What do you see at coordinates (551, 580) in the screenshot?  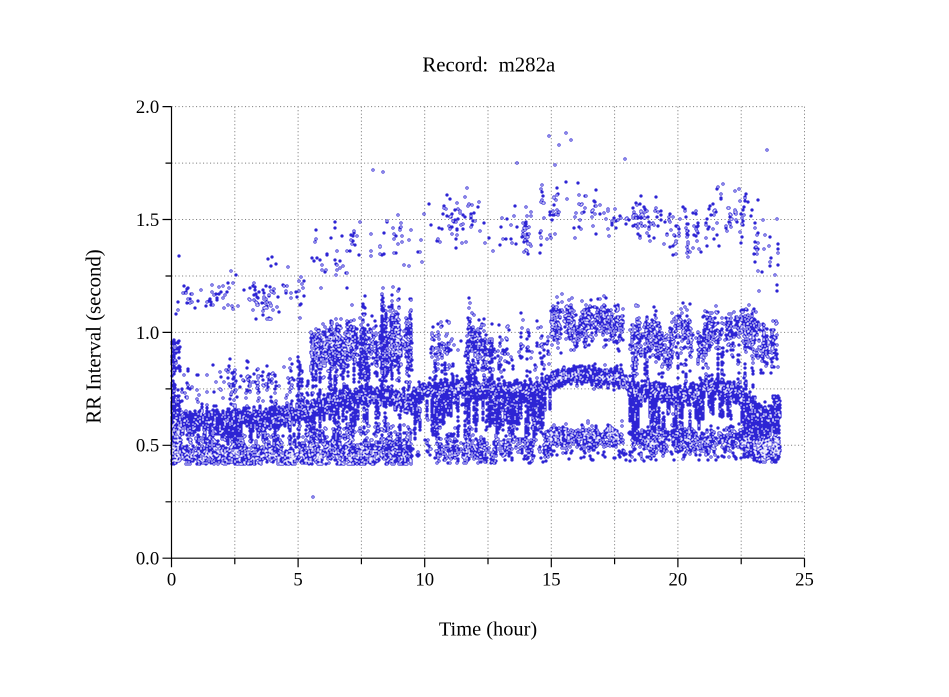 I see `svg-text: 15` at bounding box center [551, 580].